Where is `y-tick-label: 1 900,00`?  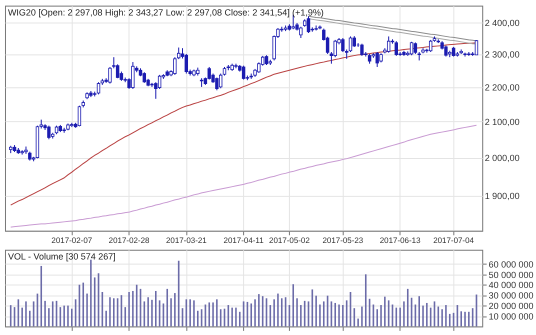 y-tick-label: 1 900,00 is located at coordinates (502, 196).